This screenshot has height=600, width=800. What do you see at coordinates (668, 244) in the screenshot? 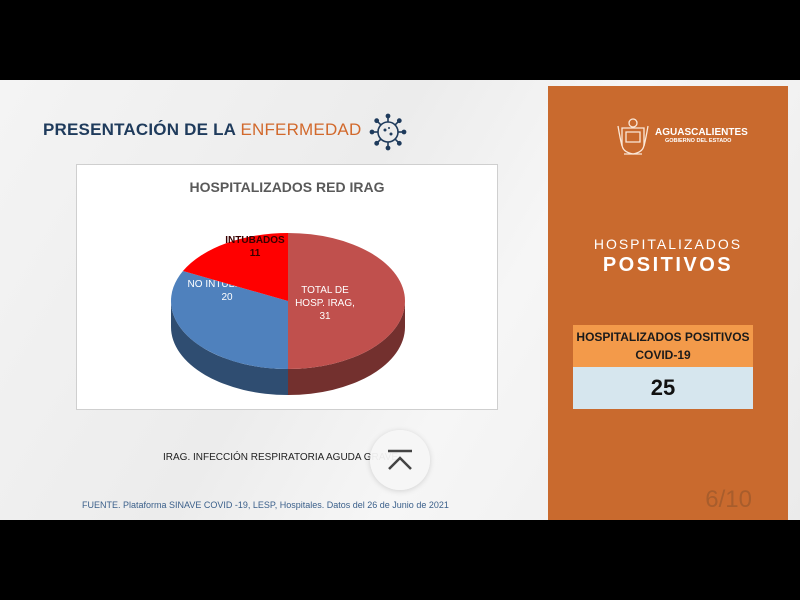
I see `panel-heading-1: HOSPITALIZADOS` at bounding box center [668, 244].